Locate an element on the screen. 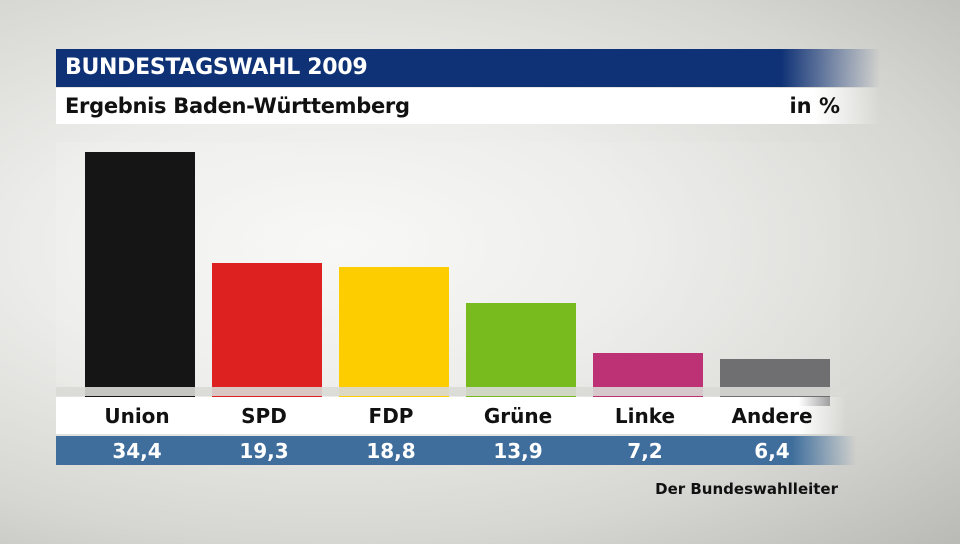 This screenshot has height=544, width=960. bar-union is located at coordinates (140, 279).